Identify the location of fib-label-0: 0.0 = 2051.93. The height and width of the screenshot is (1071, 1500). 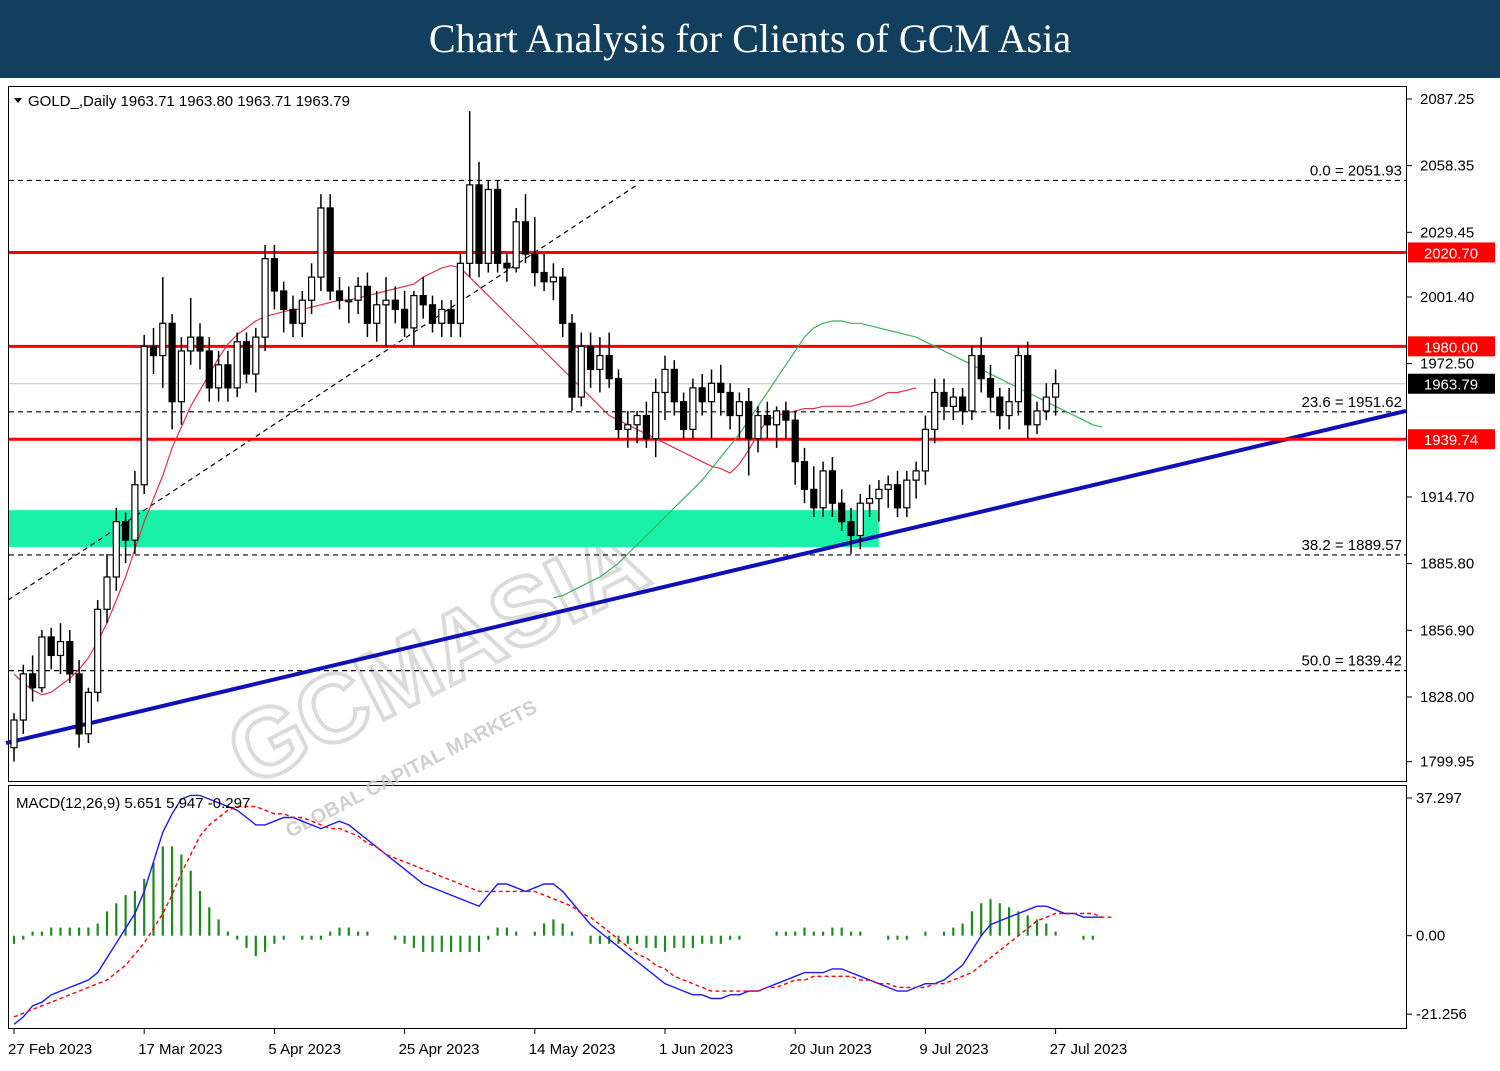
(1356, 170).